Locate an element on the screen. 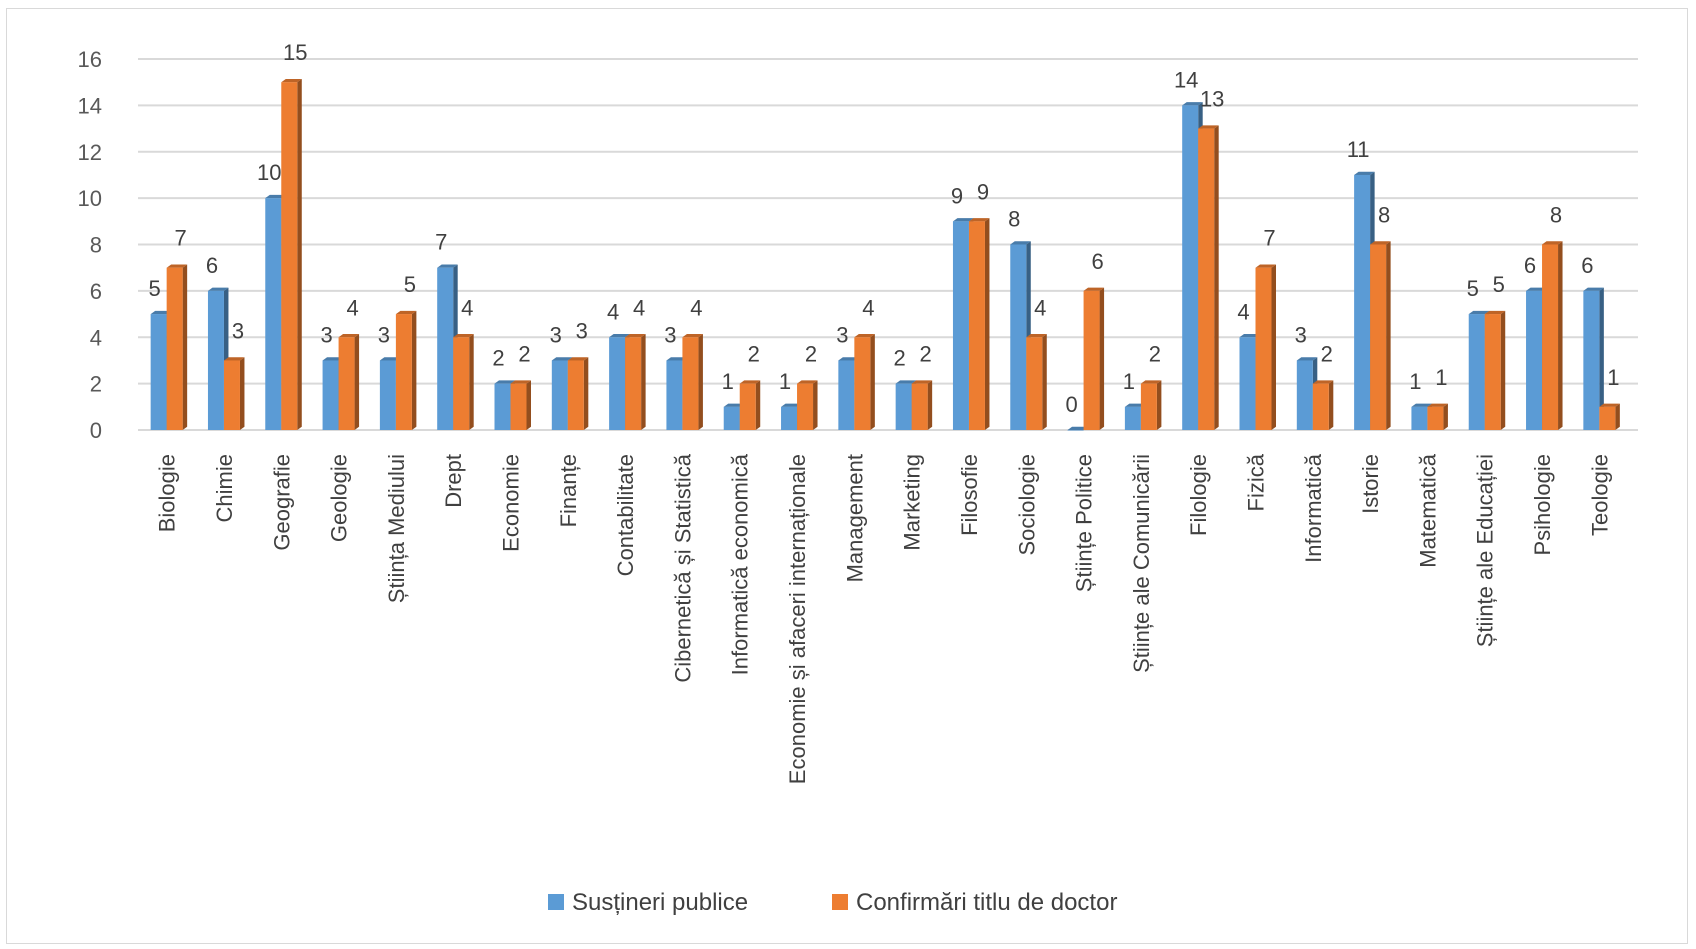 The height and width of the screenshot is (949, 1696). data-label: 8 is located at coordinates (1556, 215).